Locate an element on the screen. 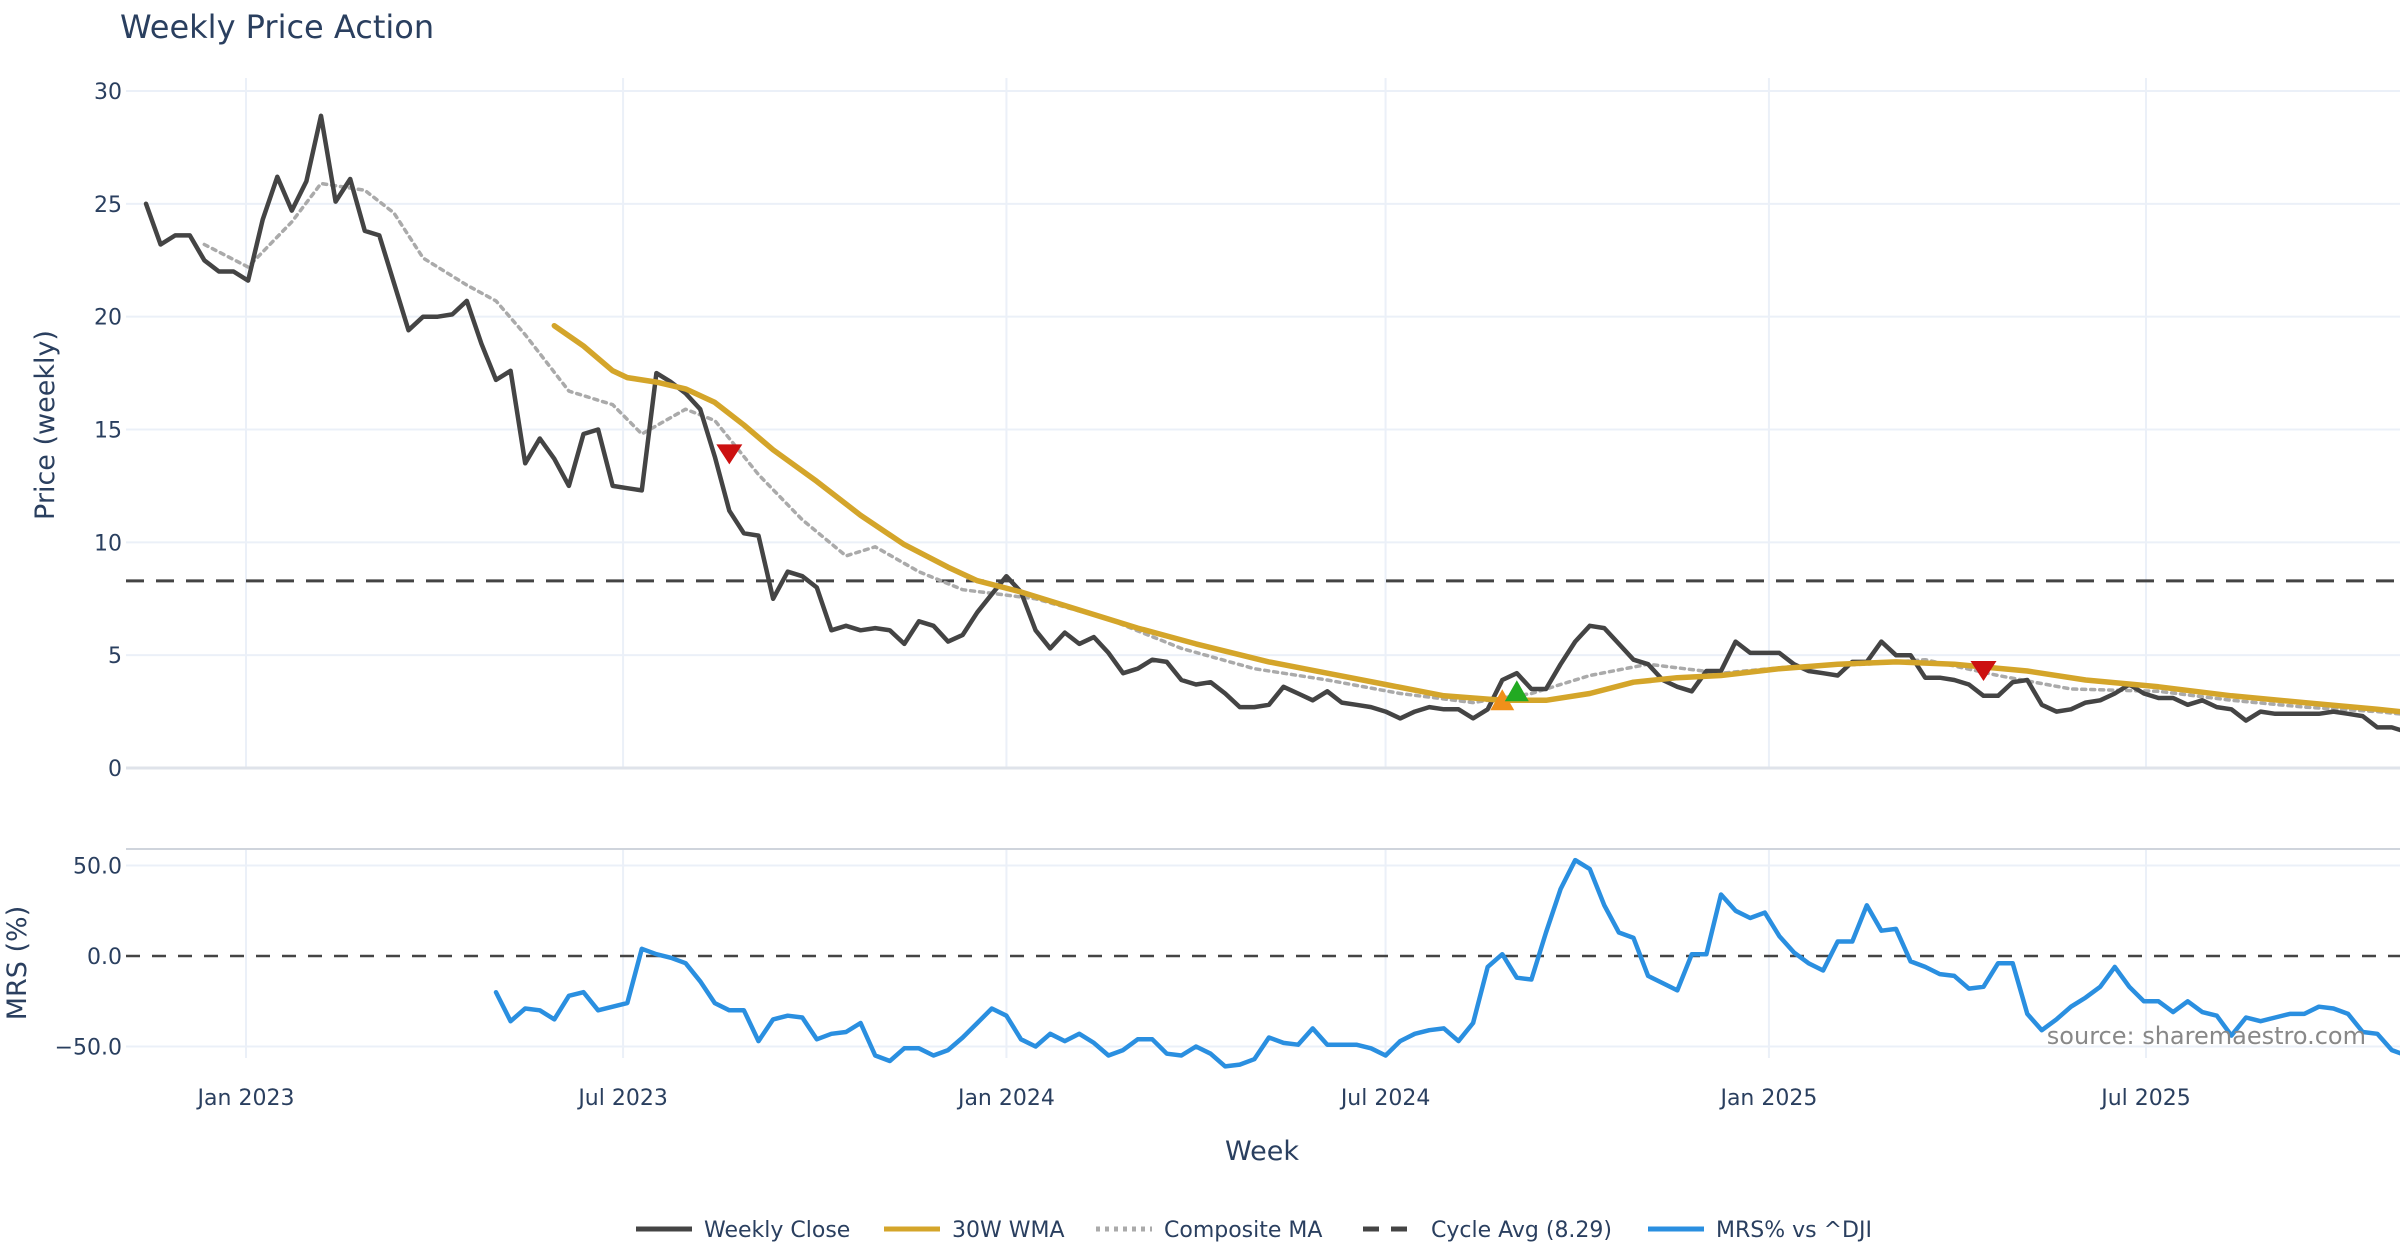 The height and width of the screenshot is (1260, 2400). signal-markers is located at coordinates (1356, 577).